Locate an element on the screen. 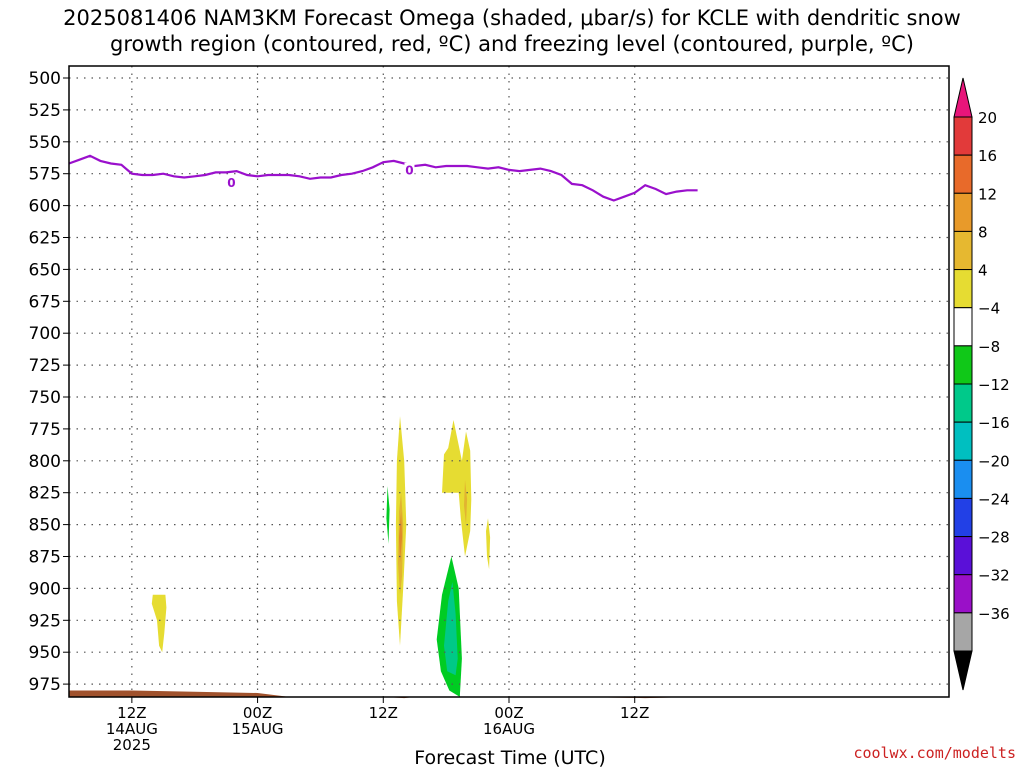  ground-layer is located at coordinates (509, 694).